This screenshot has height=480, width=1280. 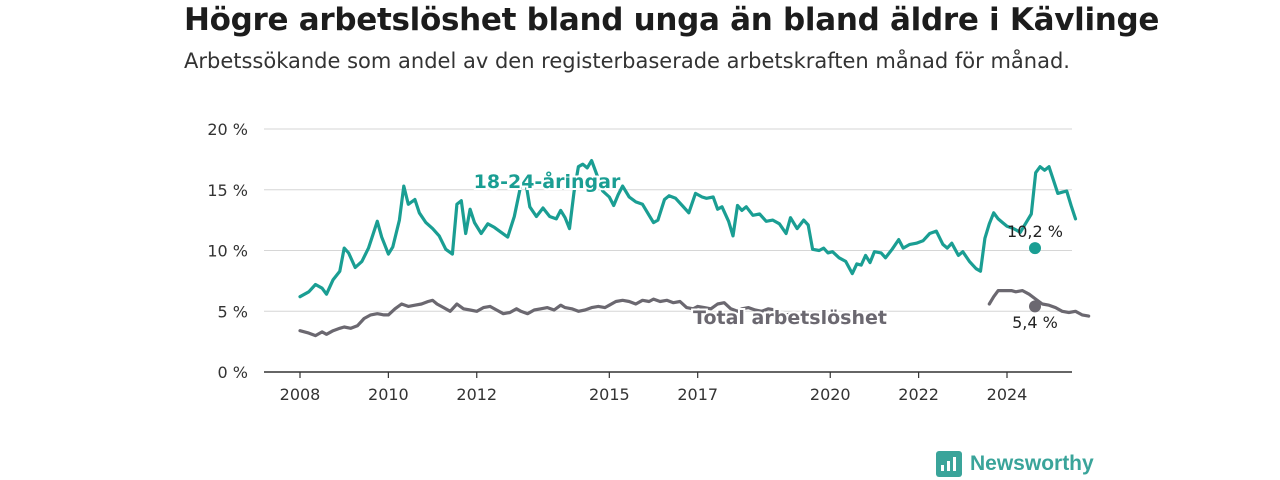 I want to click on y-axis: 0 % 5 % 10 % 15 % 20 %, so click(x=227, y=251).